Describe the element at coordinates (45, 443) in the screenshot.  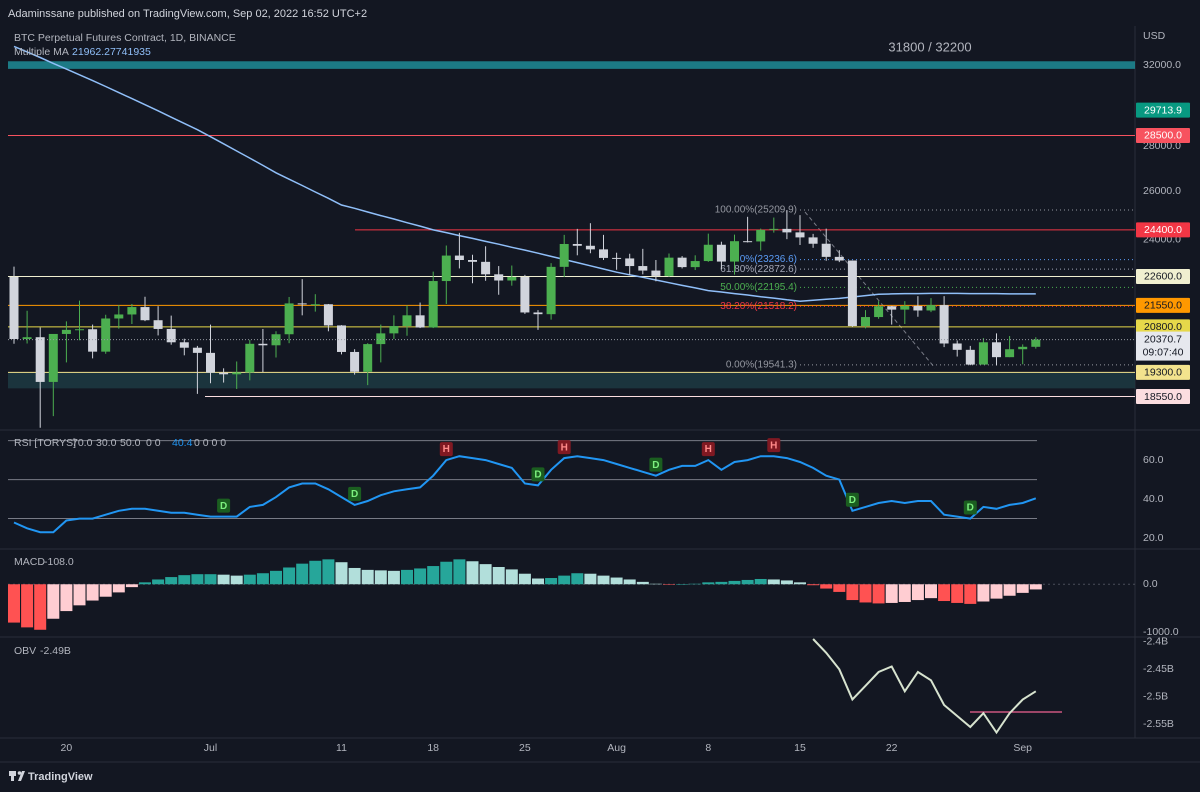
I see `rsi-title: RSI [TORYS]` at that location.